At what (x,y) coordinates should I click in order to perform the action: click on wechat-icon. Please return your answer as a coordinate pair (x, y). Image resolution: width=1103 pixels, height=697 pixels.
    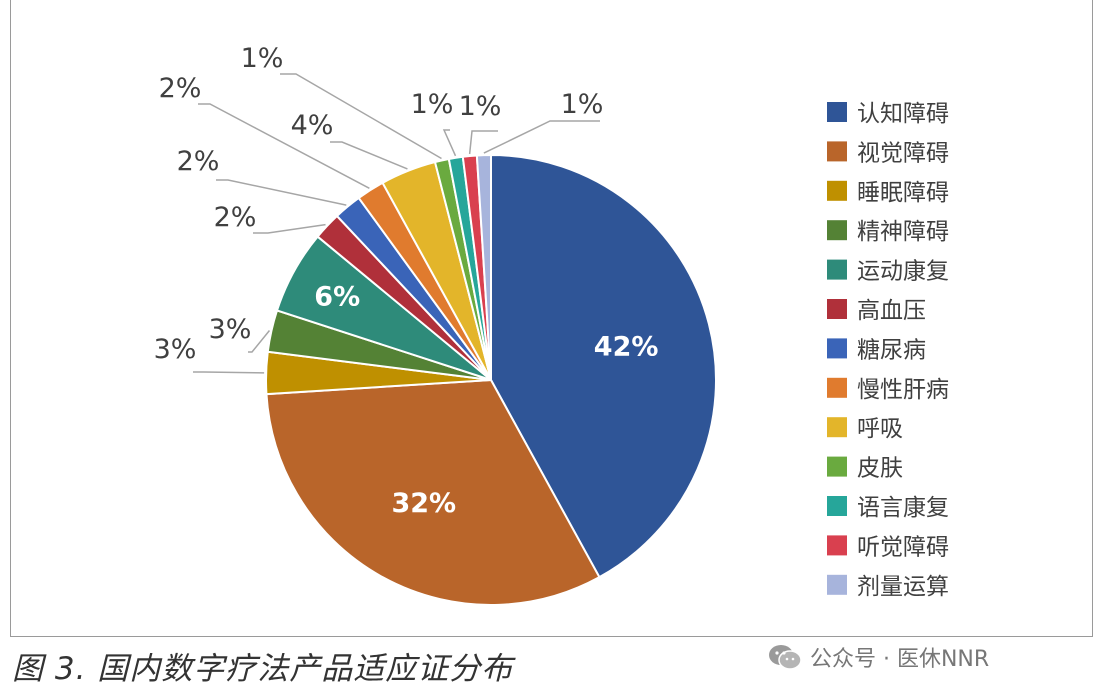
    Looking at the image, I should click on (785, 657).